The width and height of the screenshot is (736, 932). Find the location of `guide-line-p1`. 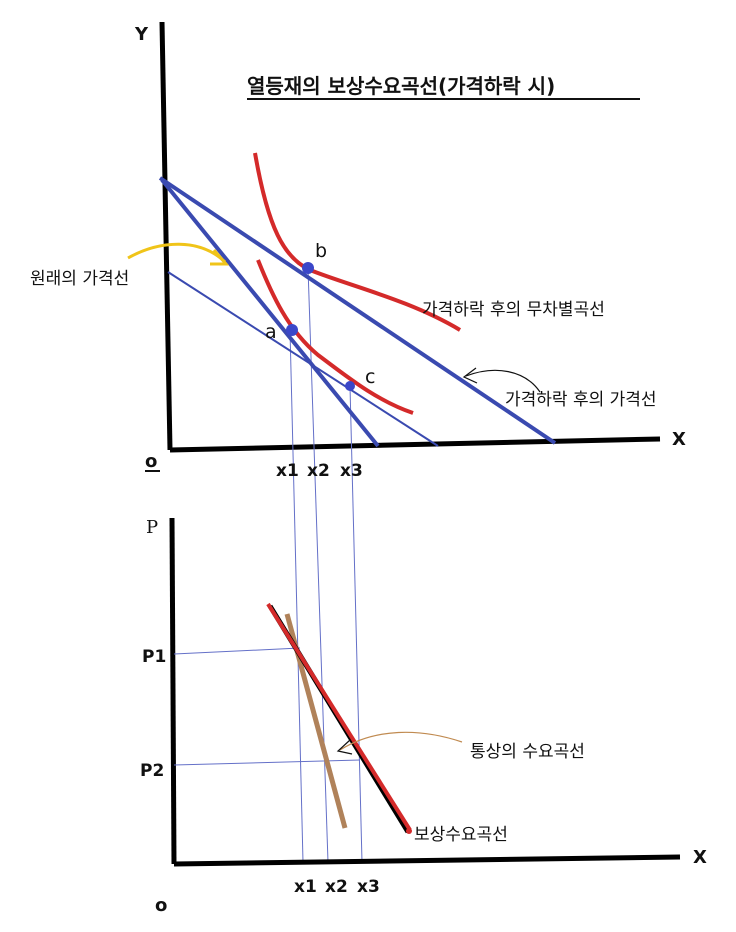

guide-line-p1 is located at coordinates (237, 651).